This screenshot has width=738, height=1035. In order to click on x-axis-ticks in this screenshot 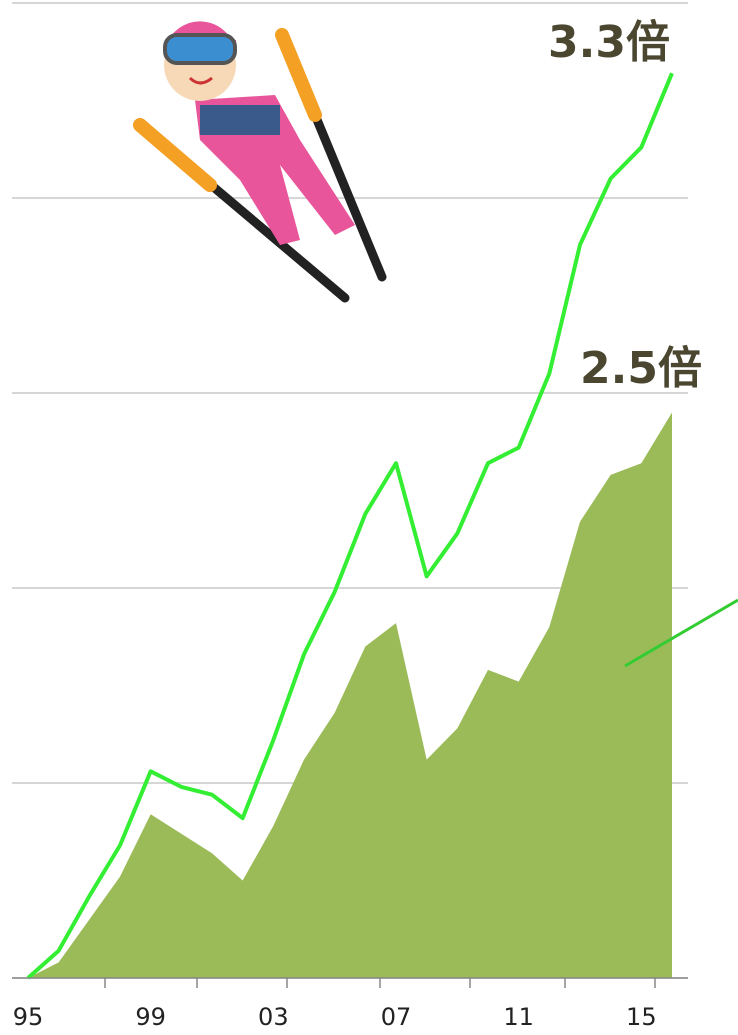, I will do `click(380, 983)`.